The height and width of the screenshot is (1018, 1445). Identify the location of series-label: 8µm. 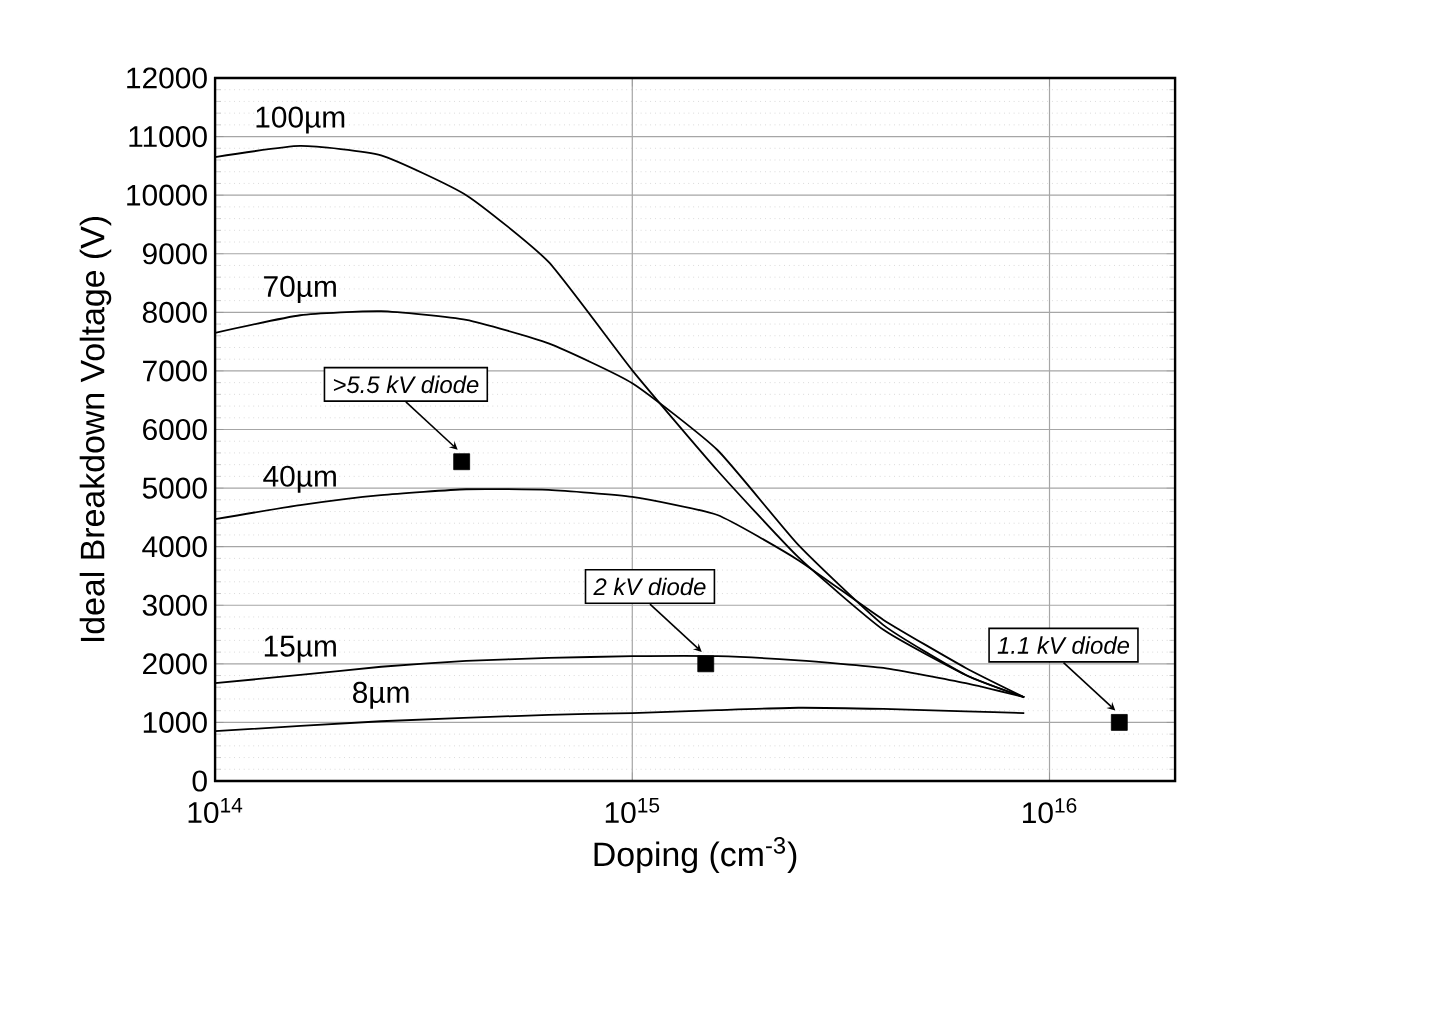
(381, 695).